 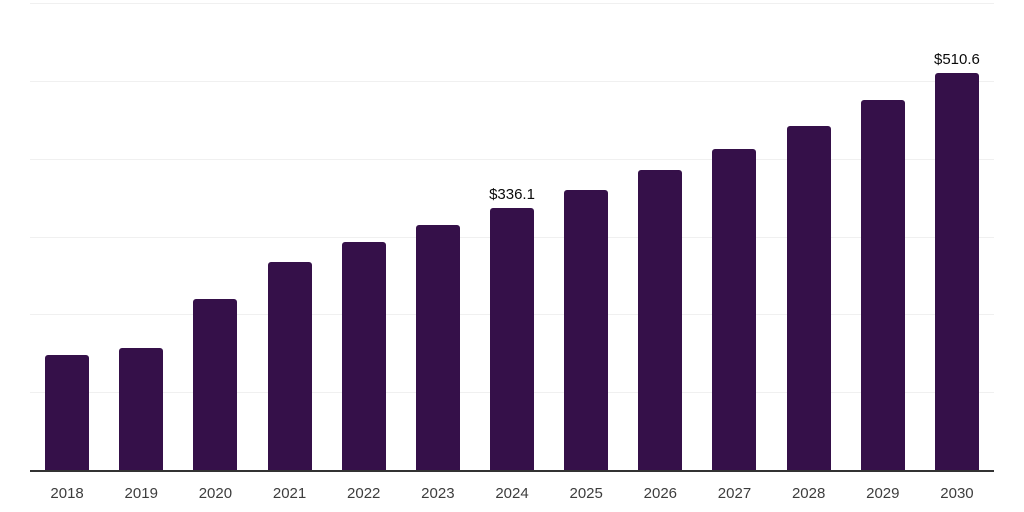 I want to click on bar-column-2026, so click(x=660, y=236).